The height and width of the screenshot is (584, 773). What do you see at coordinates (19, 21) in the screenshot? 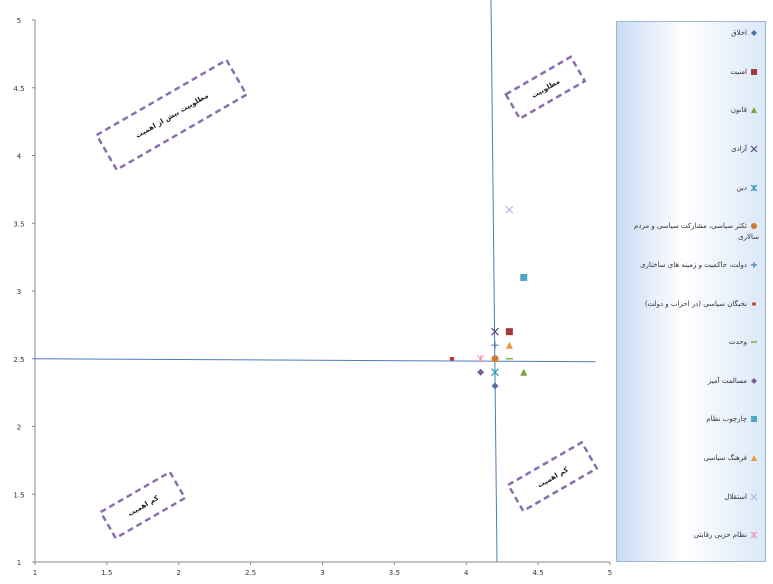
I see `y-tick-label: 5` at bounding box center [19, 21].